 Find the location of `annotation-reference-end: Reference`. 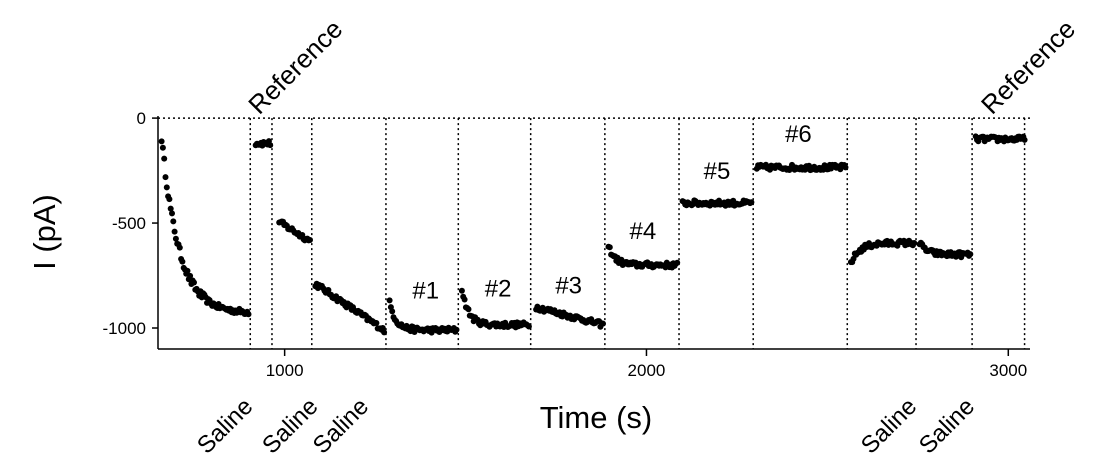

annotation-reference-end: Reference is located at coordinates (1028, 67).